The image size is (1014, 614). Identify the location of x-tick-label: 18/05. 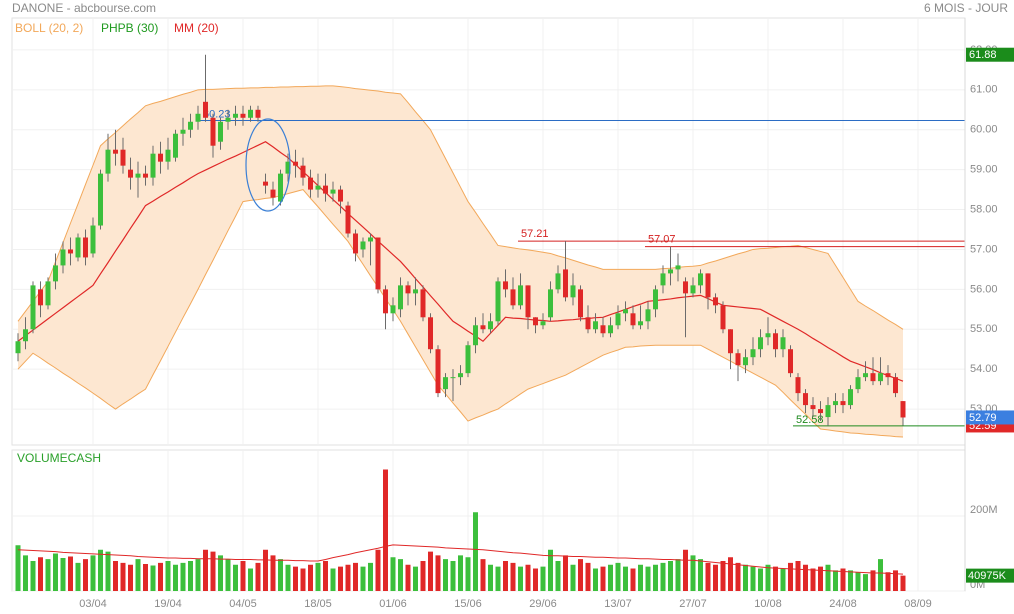
(318, 604).